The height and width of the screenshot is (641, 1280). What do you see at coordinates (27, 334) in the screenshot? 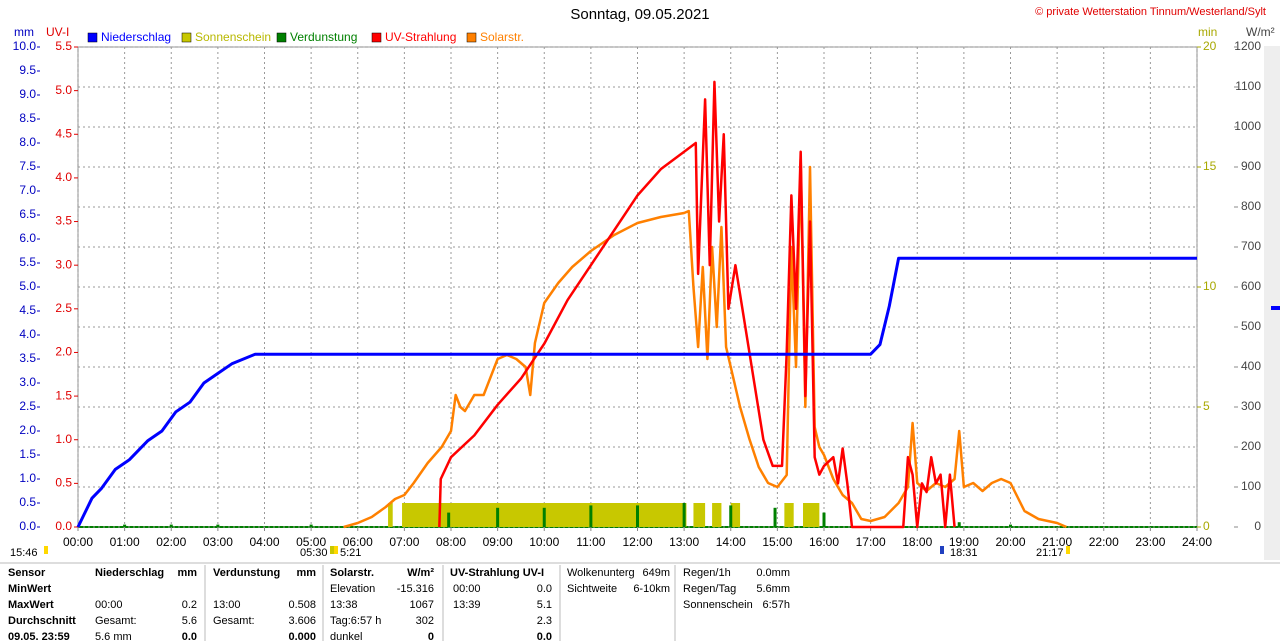
I see `y-tick-label: 4.0` at bounding box center [27, 334].